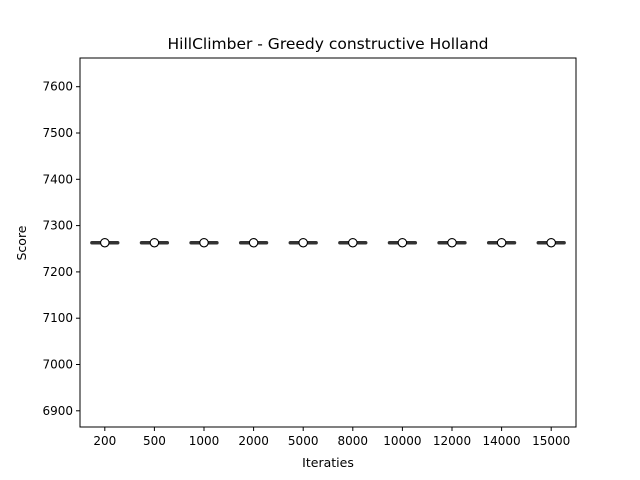  I want to click on y-tick-label: 7000, so click(57, 364).